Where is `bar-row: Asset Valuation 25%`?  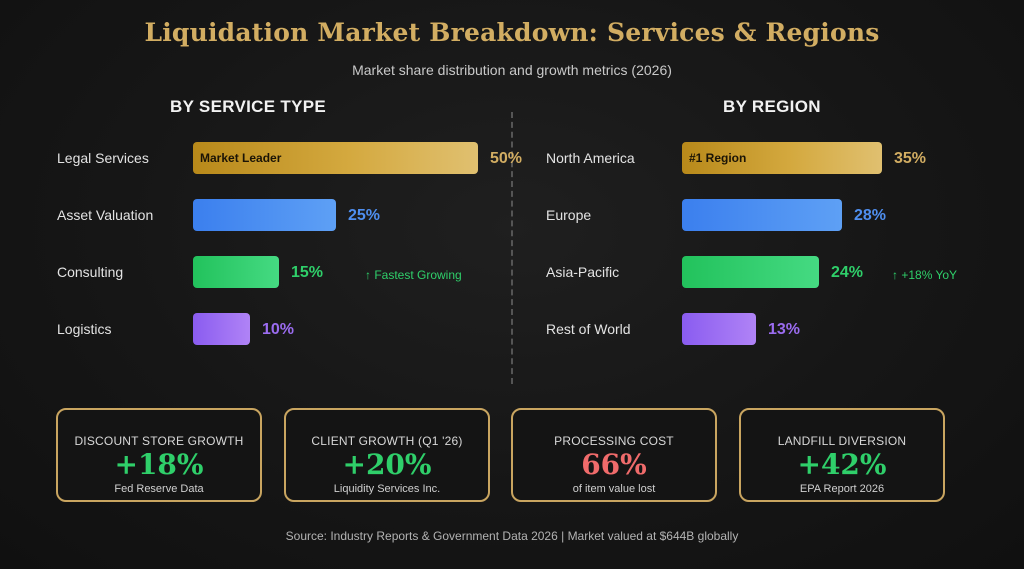 bar-row: Asset Valuation 25% is located at coordinates (287, 216).